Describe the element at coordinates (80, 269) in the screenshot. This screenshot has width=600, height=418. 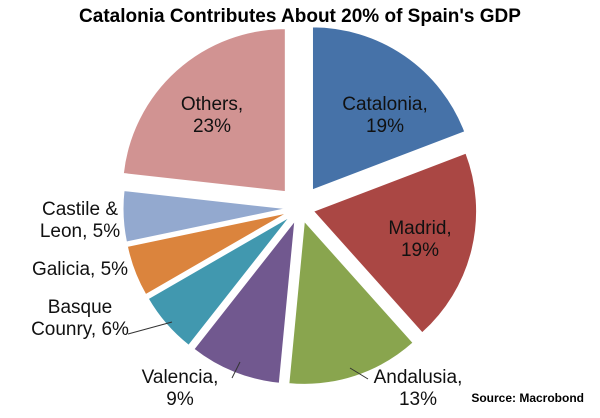
I see `slice-label-5: Galicia, 5%` at that location.